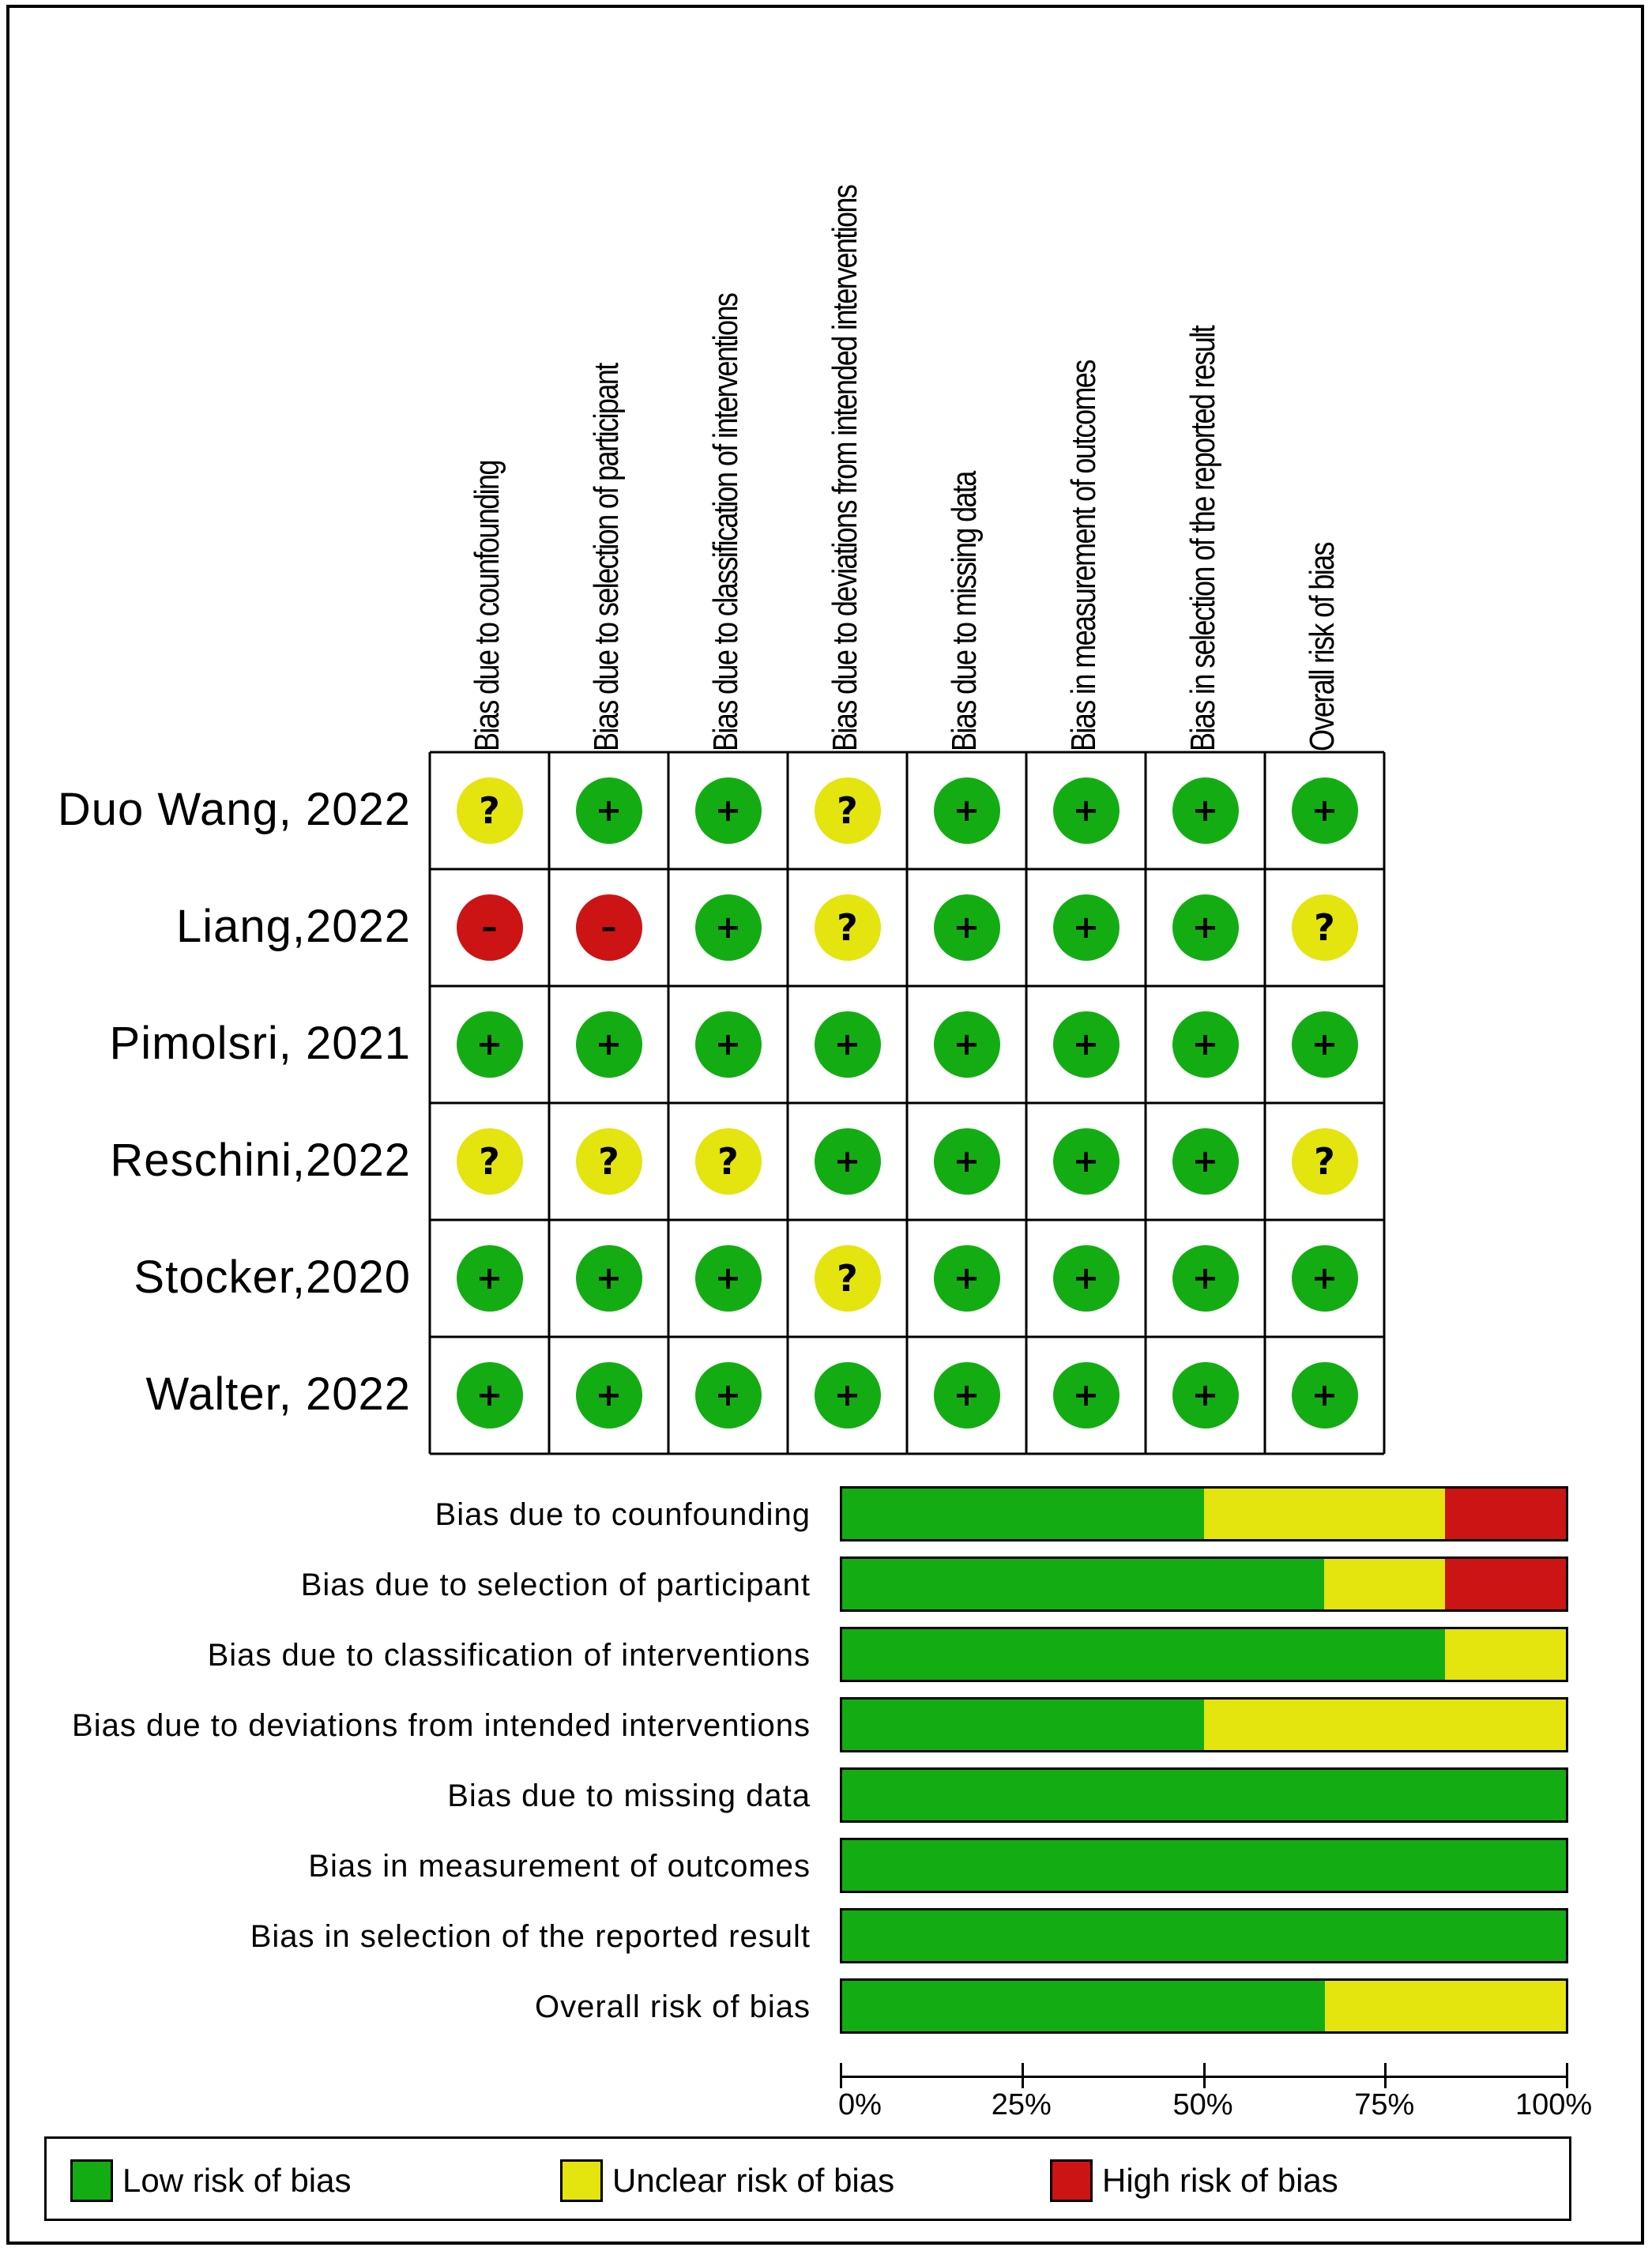 The image size is (1652, 2251). I want to click on x-tick-label: 0%, so click(860, 2104).